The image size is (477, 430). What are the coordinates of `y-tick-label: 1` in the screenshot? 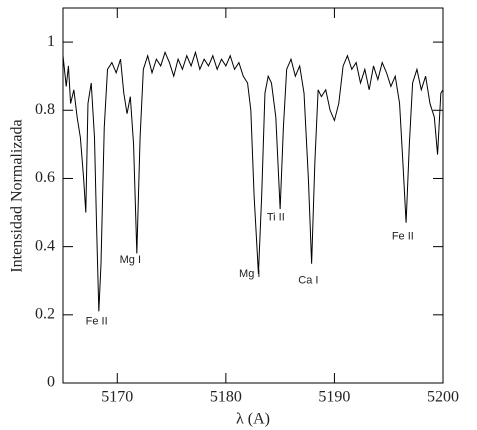 It's located at (51, 41).